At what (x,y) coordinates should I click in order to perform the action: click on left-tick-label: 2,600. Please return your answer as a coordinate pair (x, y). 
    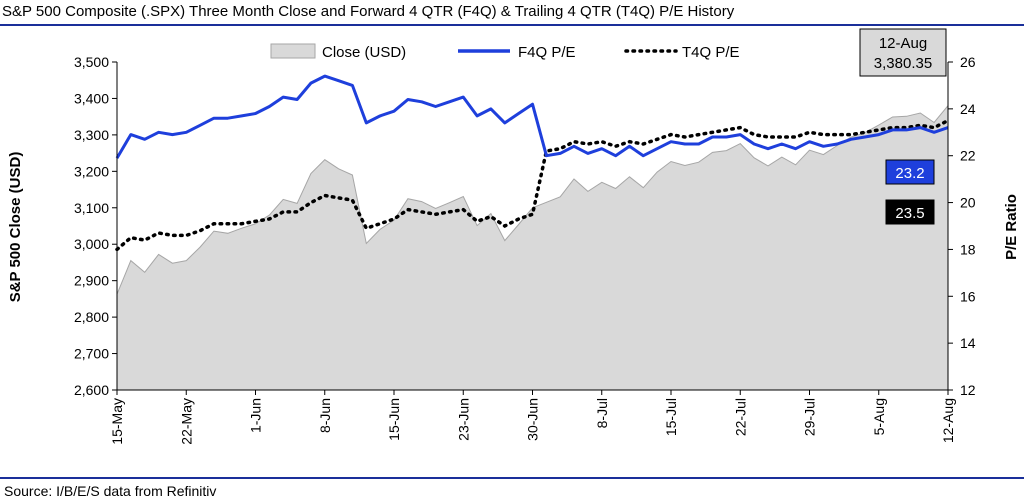
    Looking at the image, I should click on (91, 390).